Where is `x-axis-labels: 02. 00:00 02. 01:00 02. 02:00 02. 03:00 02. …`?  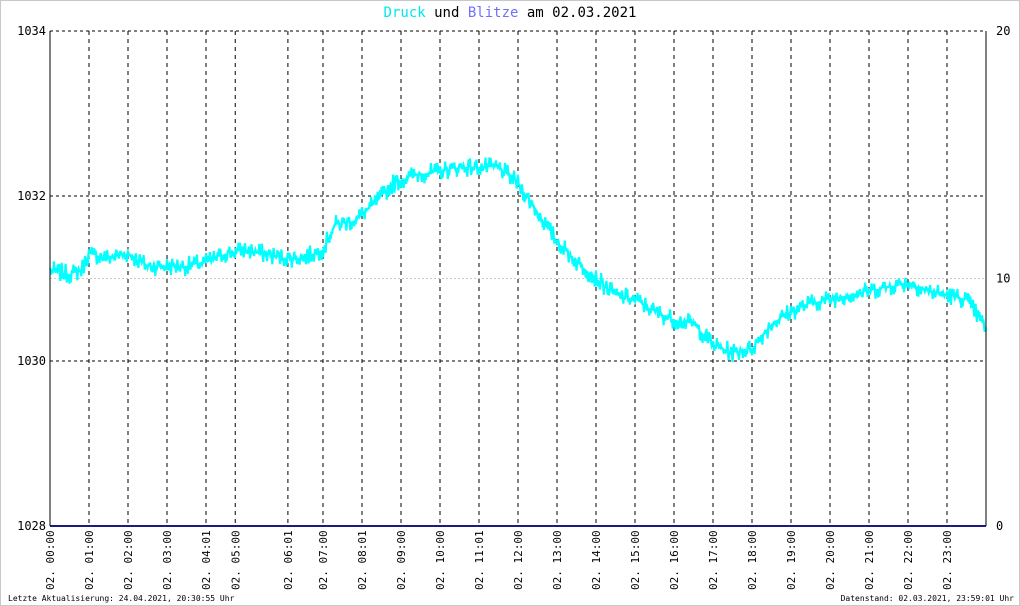
x-axis-labels: 02. 00:00 02. 01:00 02. 02:00 02. 03:00 02. … is located at coordinates (499, 560).